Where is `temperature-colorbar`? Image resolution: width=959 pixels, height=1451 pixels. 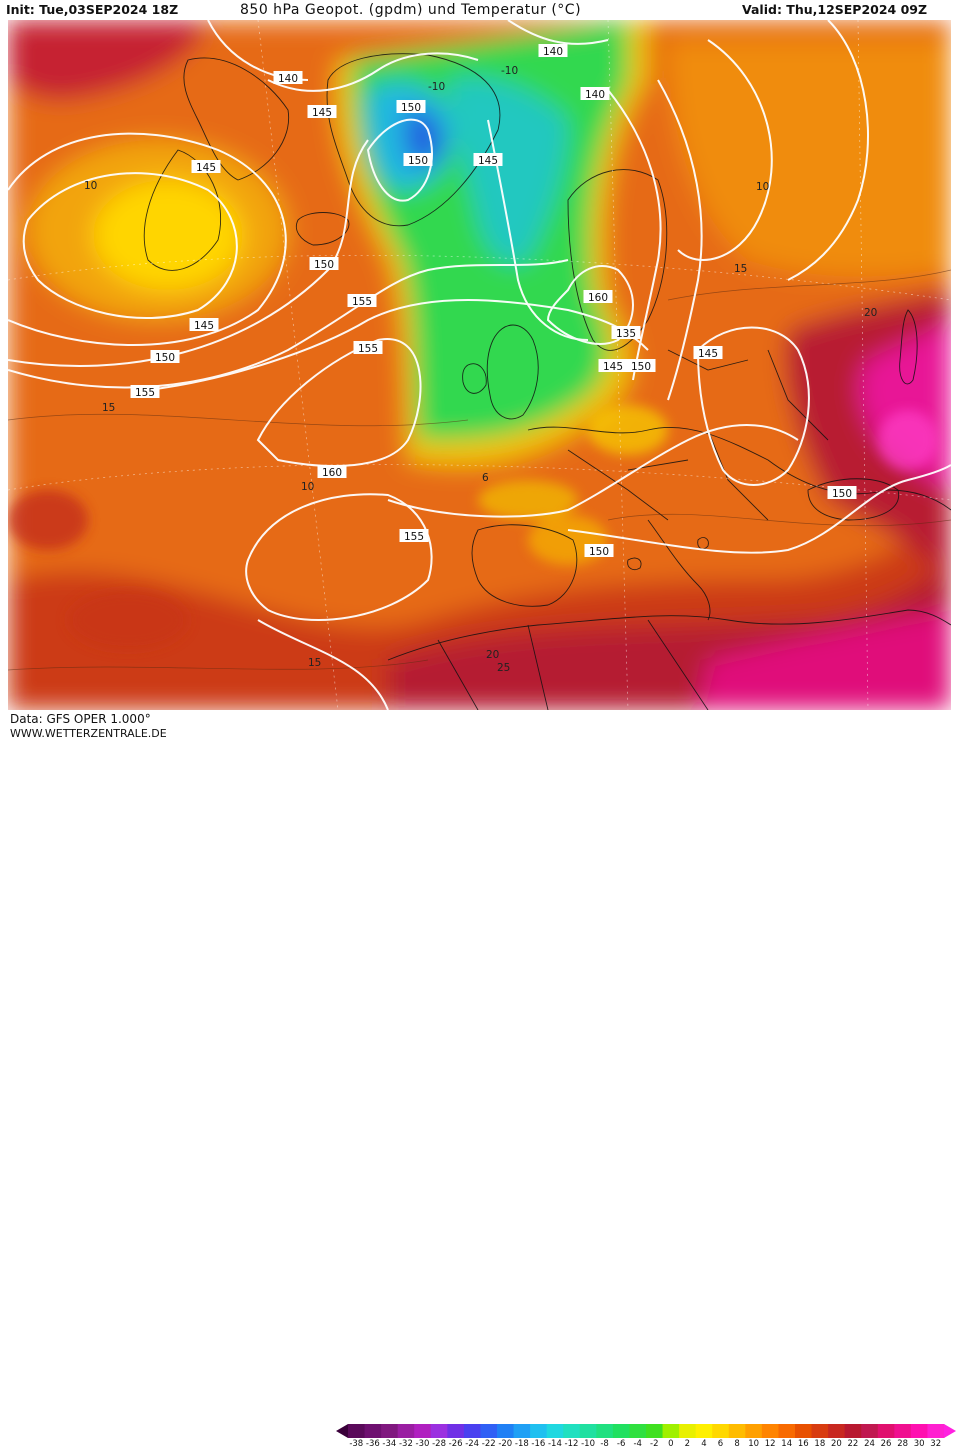 temperature-colorbar is located at coordinates (646, 1431).